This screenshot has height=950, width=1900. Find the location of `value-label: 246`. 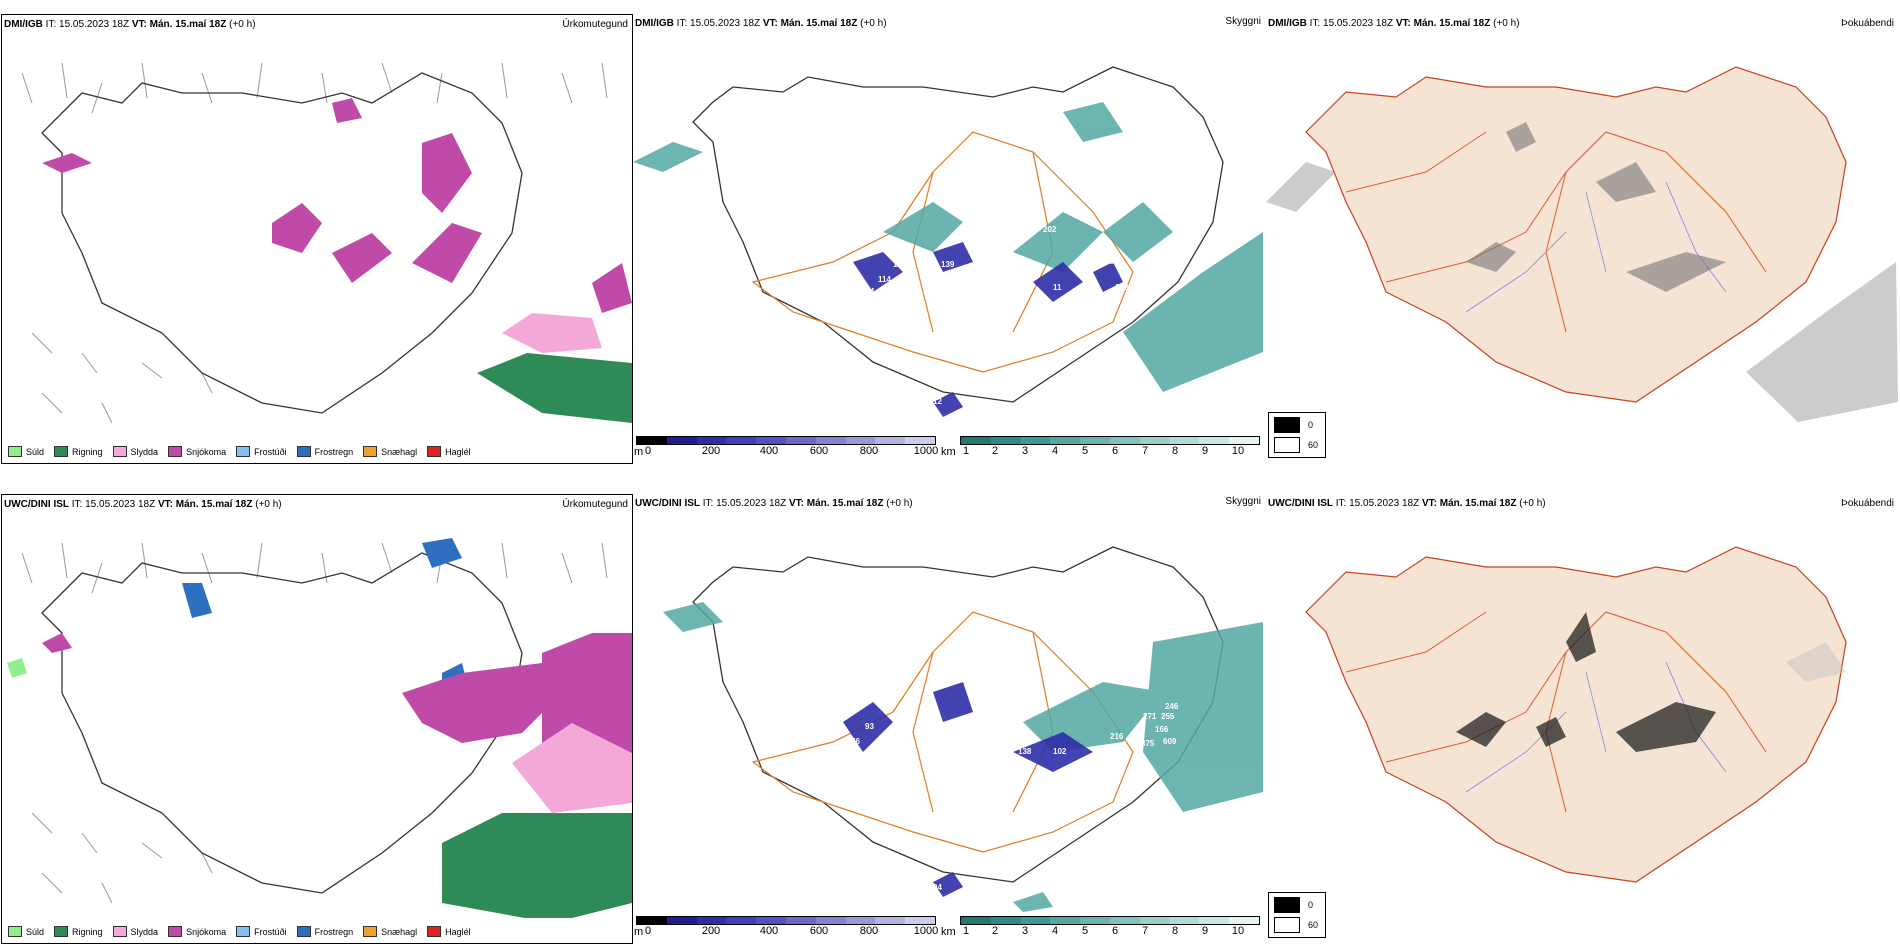

value-label: 246 is located at coordinates (1172, 706).